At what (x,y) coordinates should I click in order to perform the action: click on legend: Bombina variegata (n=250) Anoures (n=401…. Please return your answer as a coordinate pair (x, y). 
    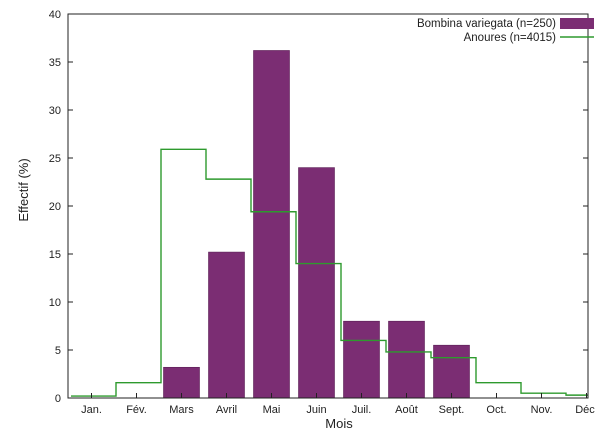
    Looking at the image, I should click on (505, 31).